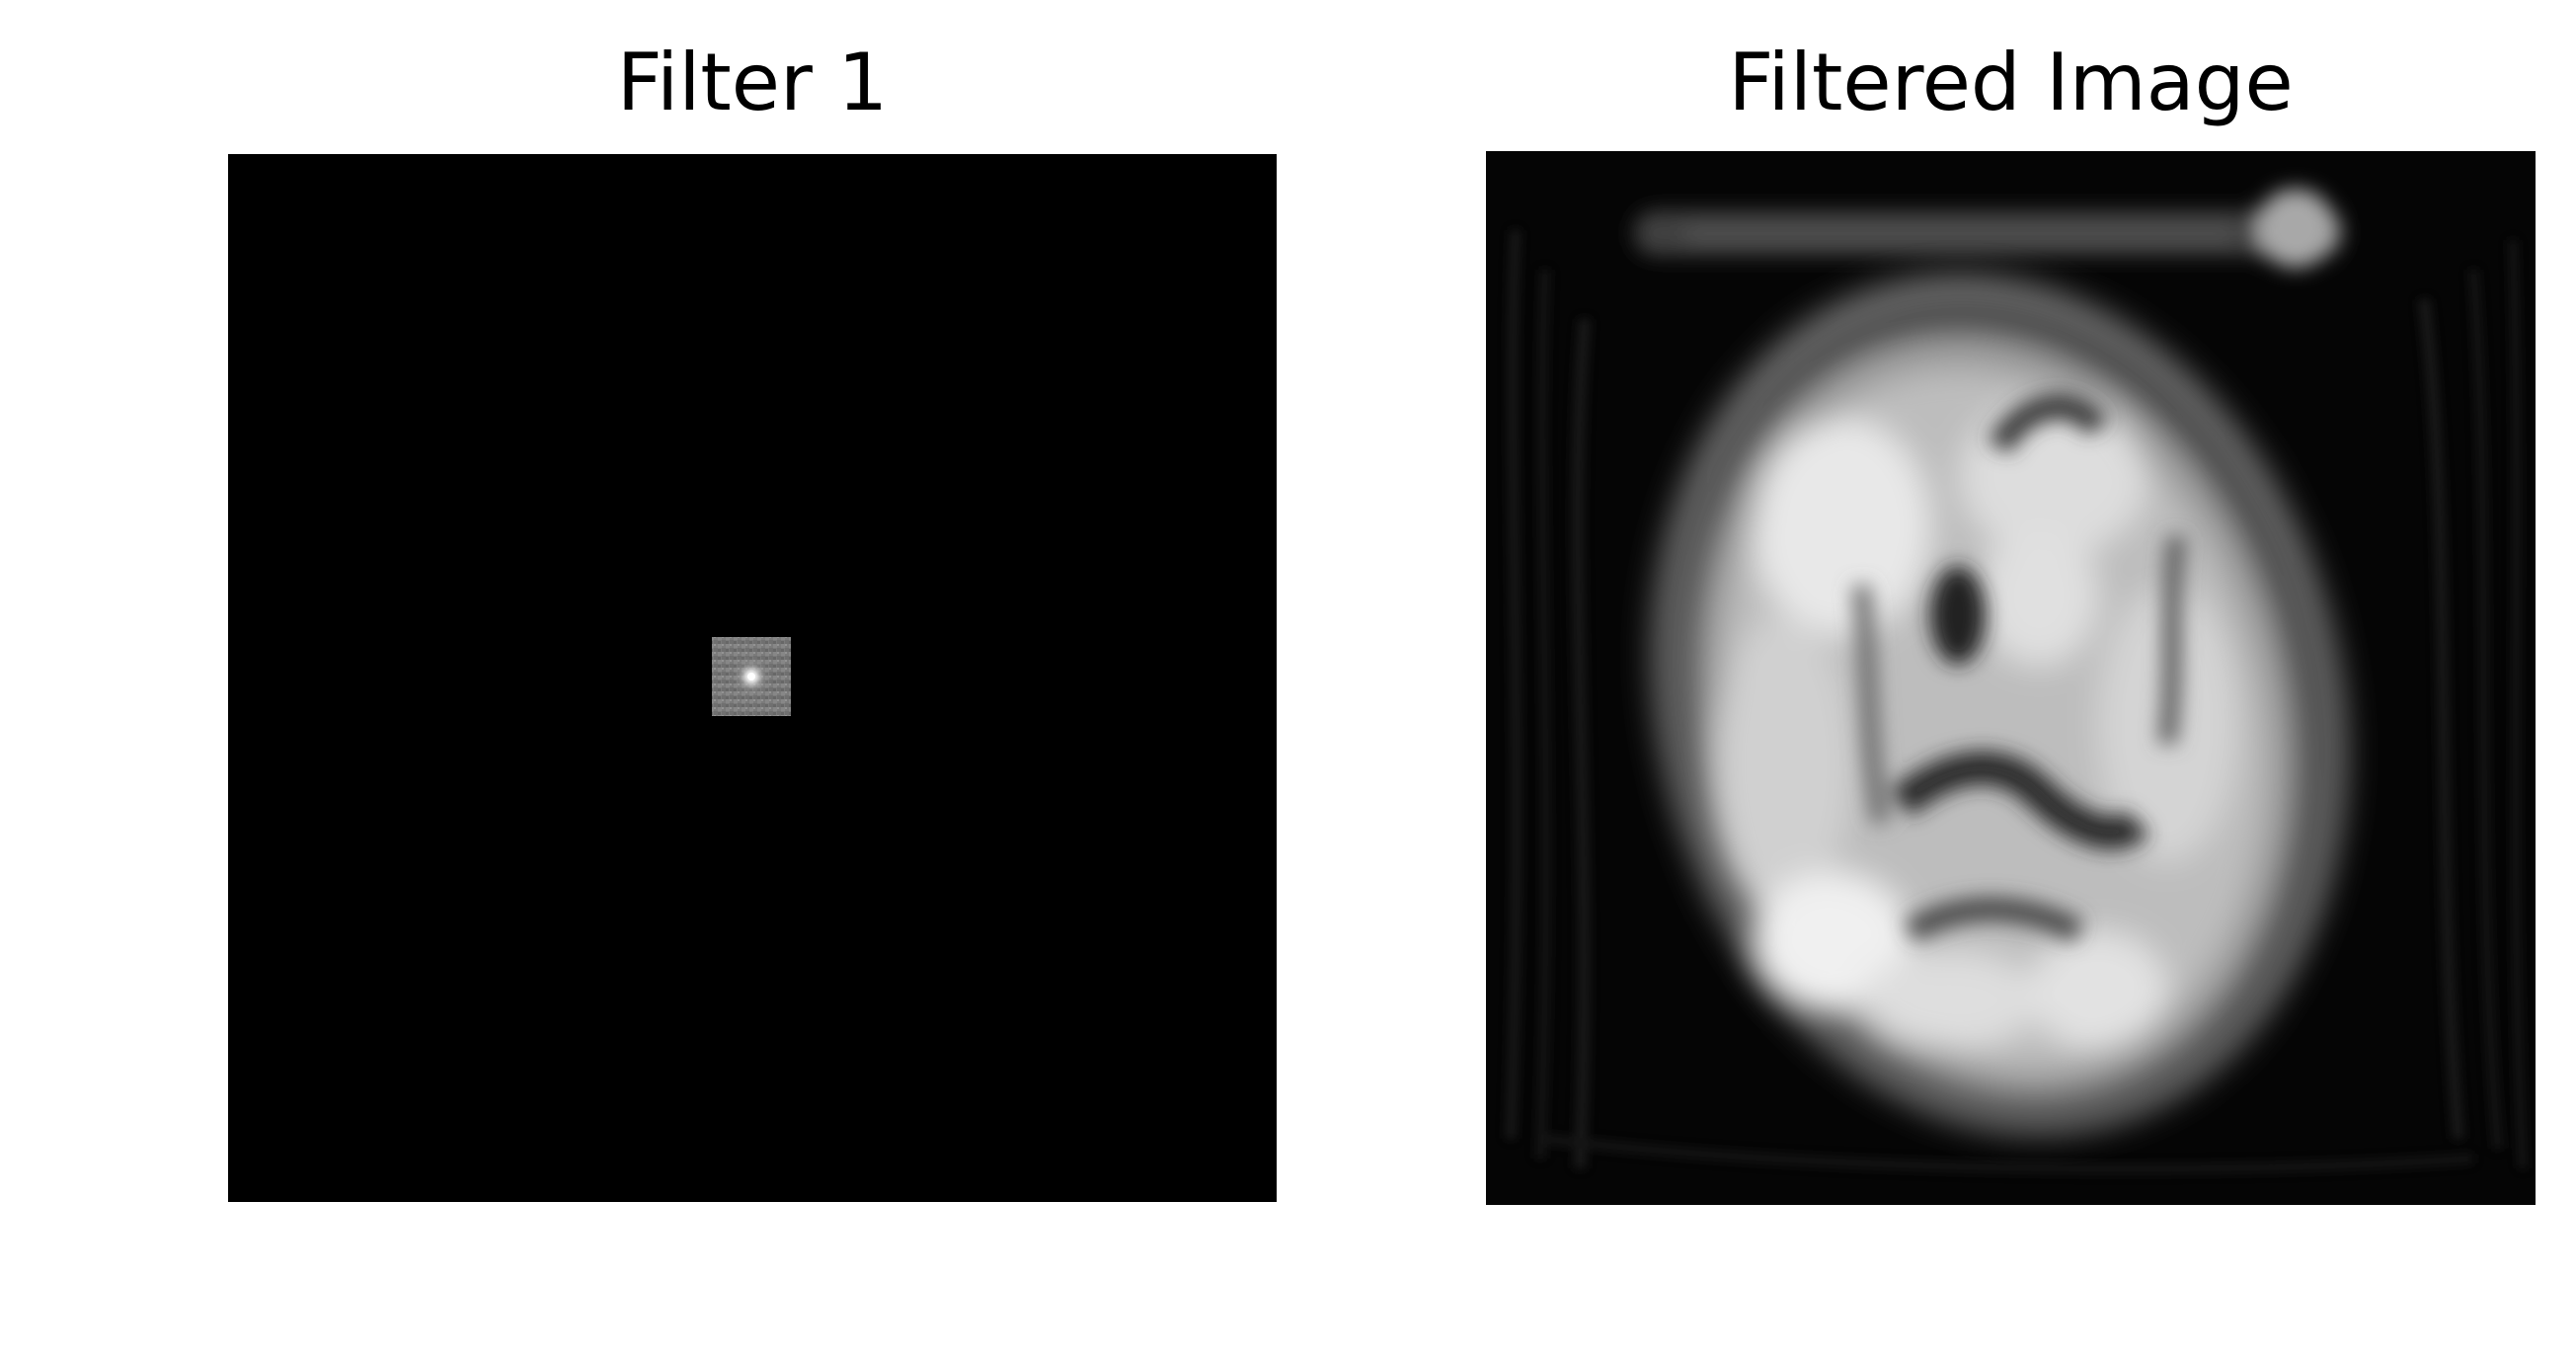 The height and width of the screenshot is (1361, 2576). I want to click on brain-tissue, so click(1990, 719).